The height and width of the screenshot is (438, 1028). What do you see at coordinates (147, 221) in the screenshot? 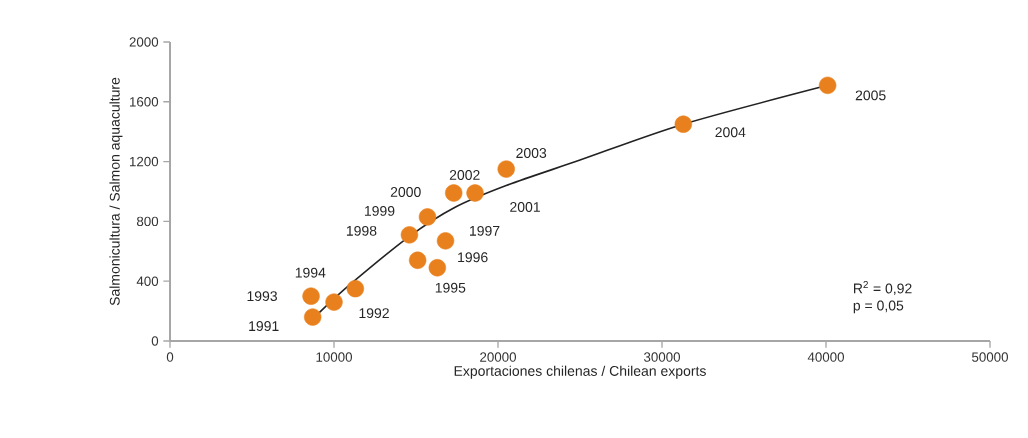
I see `y-tick-label: 800` at bounding box center [147, 221].